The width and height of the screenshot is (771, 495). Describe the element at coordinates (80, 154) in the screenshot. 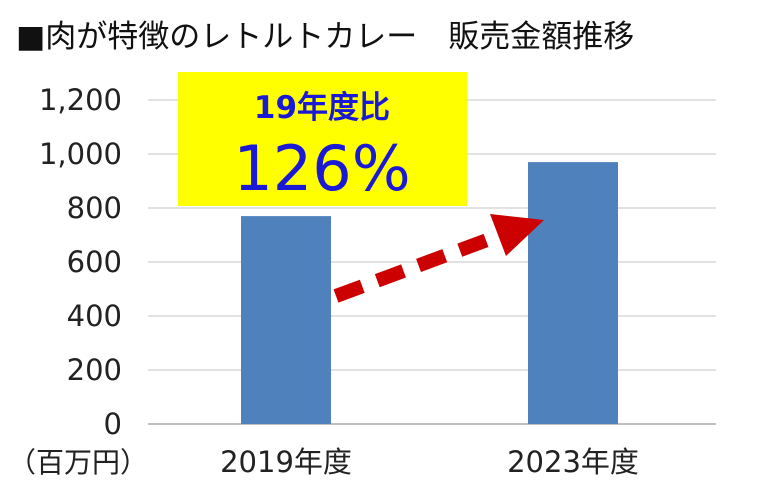

I see `y-tick-label: 1,000` at that location.